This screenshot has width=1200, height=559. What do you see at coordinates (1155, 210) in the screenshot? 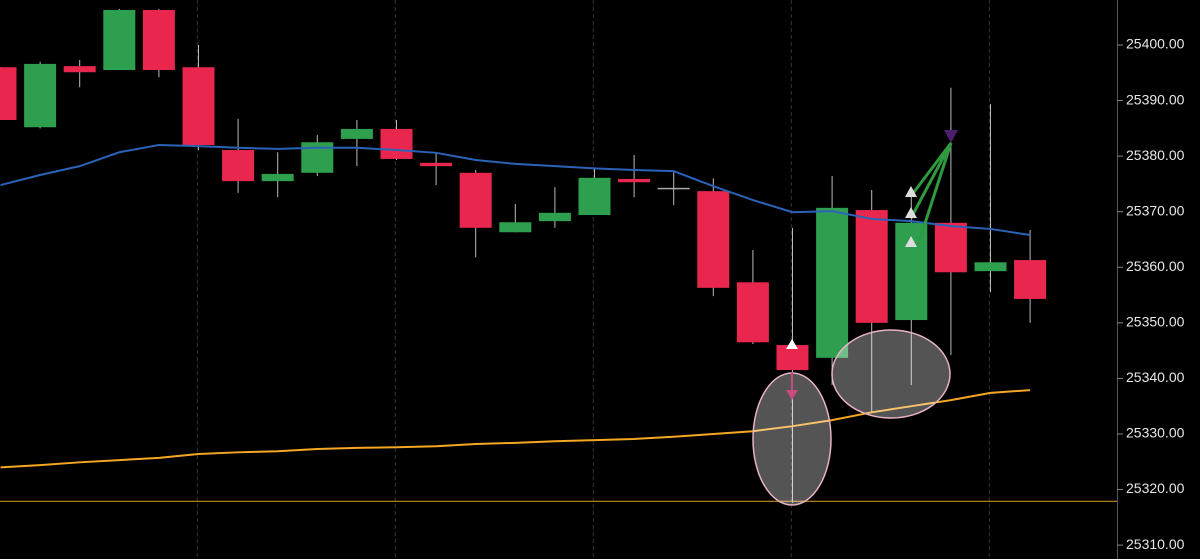
I see `y-tick-label: 25370.00` at bounding box center [1155, 210].